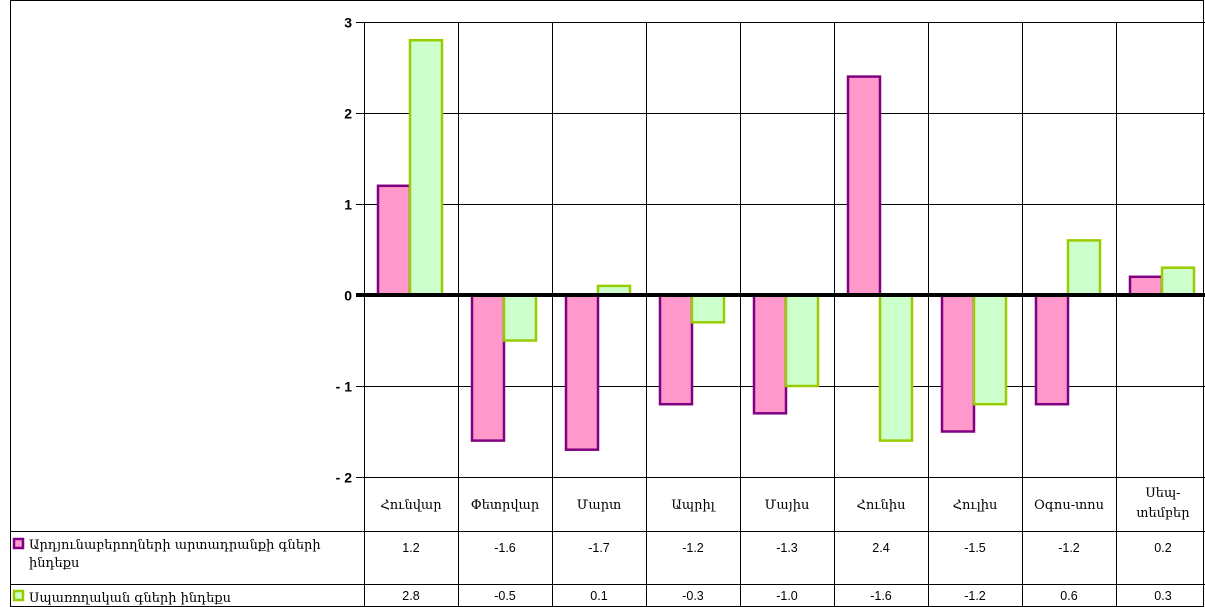 This screenshot has height=607, width=1205. What do you see at coordinates (344, 478) in the screenshot?
I see `y-tick-label: - 2` at bounding box center [344, 478].